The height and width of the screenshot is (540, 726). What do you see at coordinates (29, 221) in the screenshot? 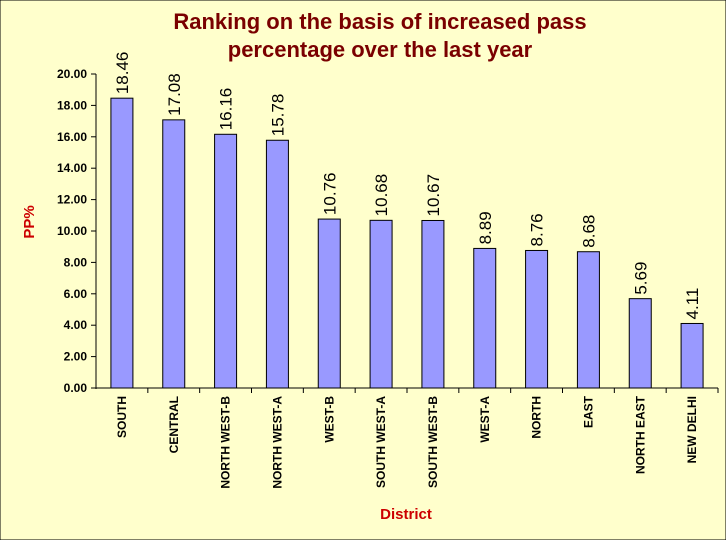
I see `y-axis-title: PP%` at bounding box center [29, 221].